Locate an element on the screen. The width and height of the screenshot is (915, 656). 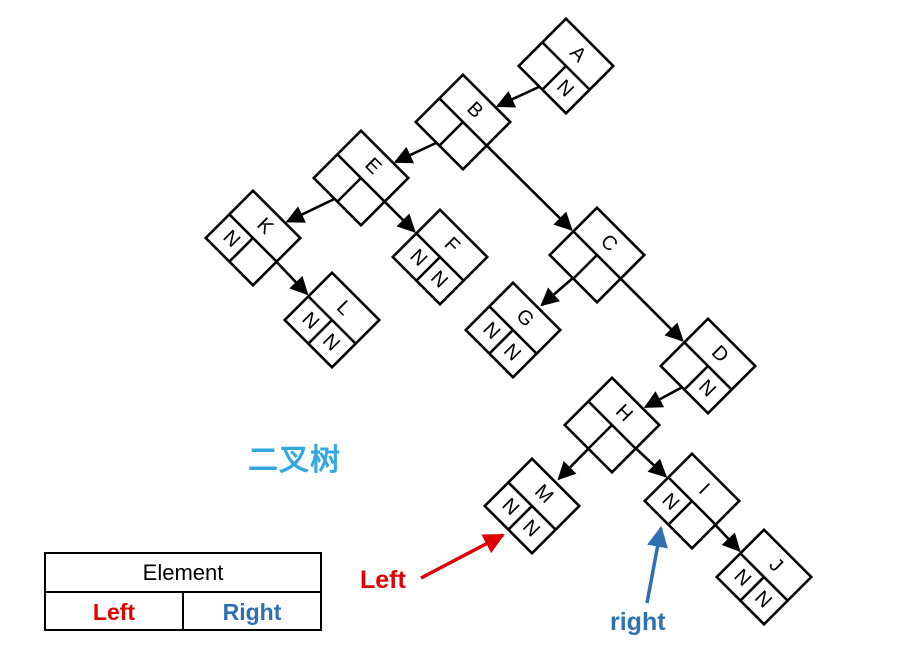
left-callout-arrow is located at coordinates (462, 556).